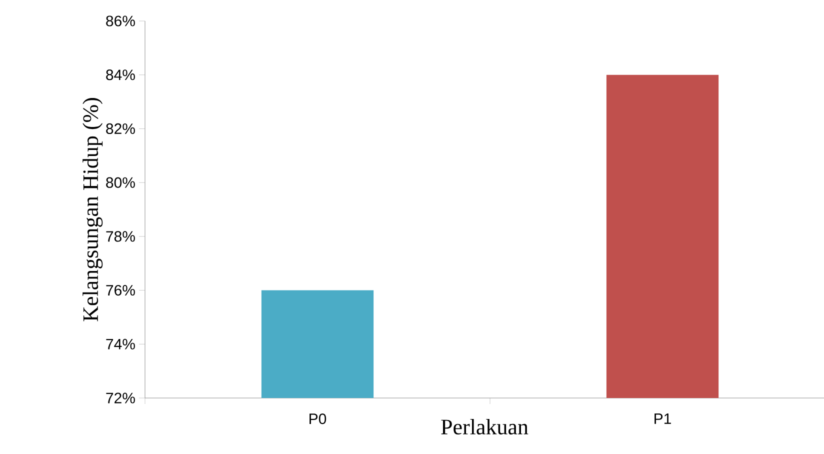 Image resolution: width=824 pixels, height=454 pixels. Describe the element at coordinates (120, 398) in the screenshot. I see `y-tick-label: 72%` at that location.